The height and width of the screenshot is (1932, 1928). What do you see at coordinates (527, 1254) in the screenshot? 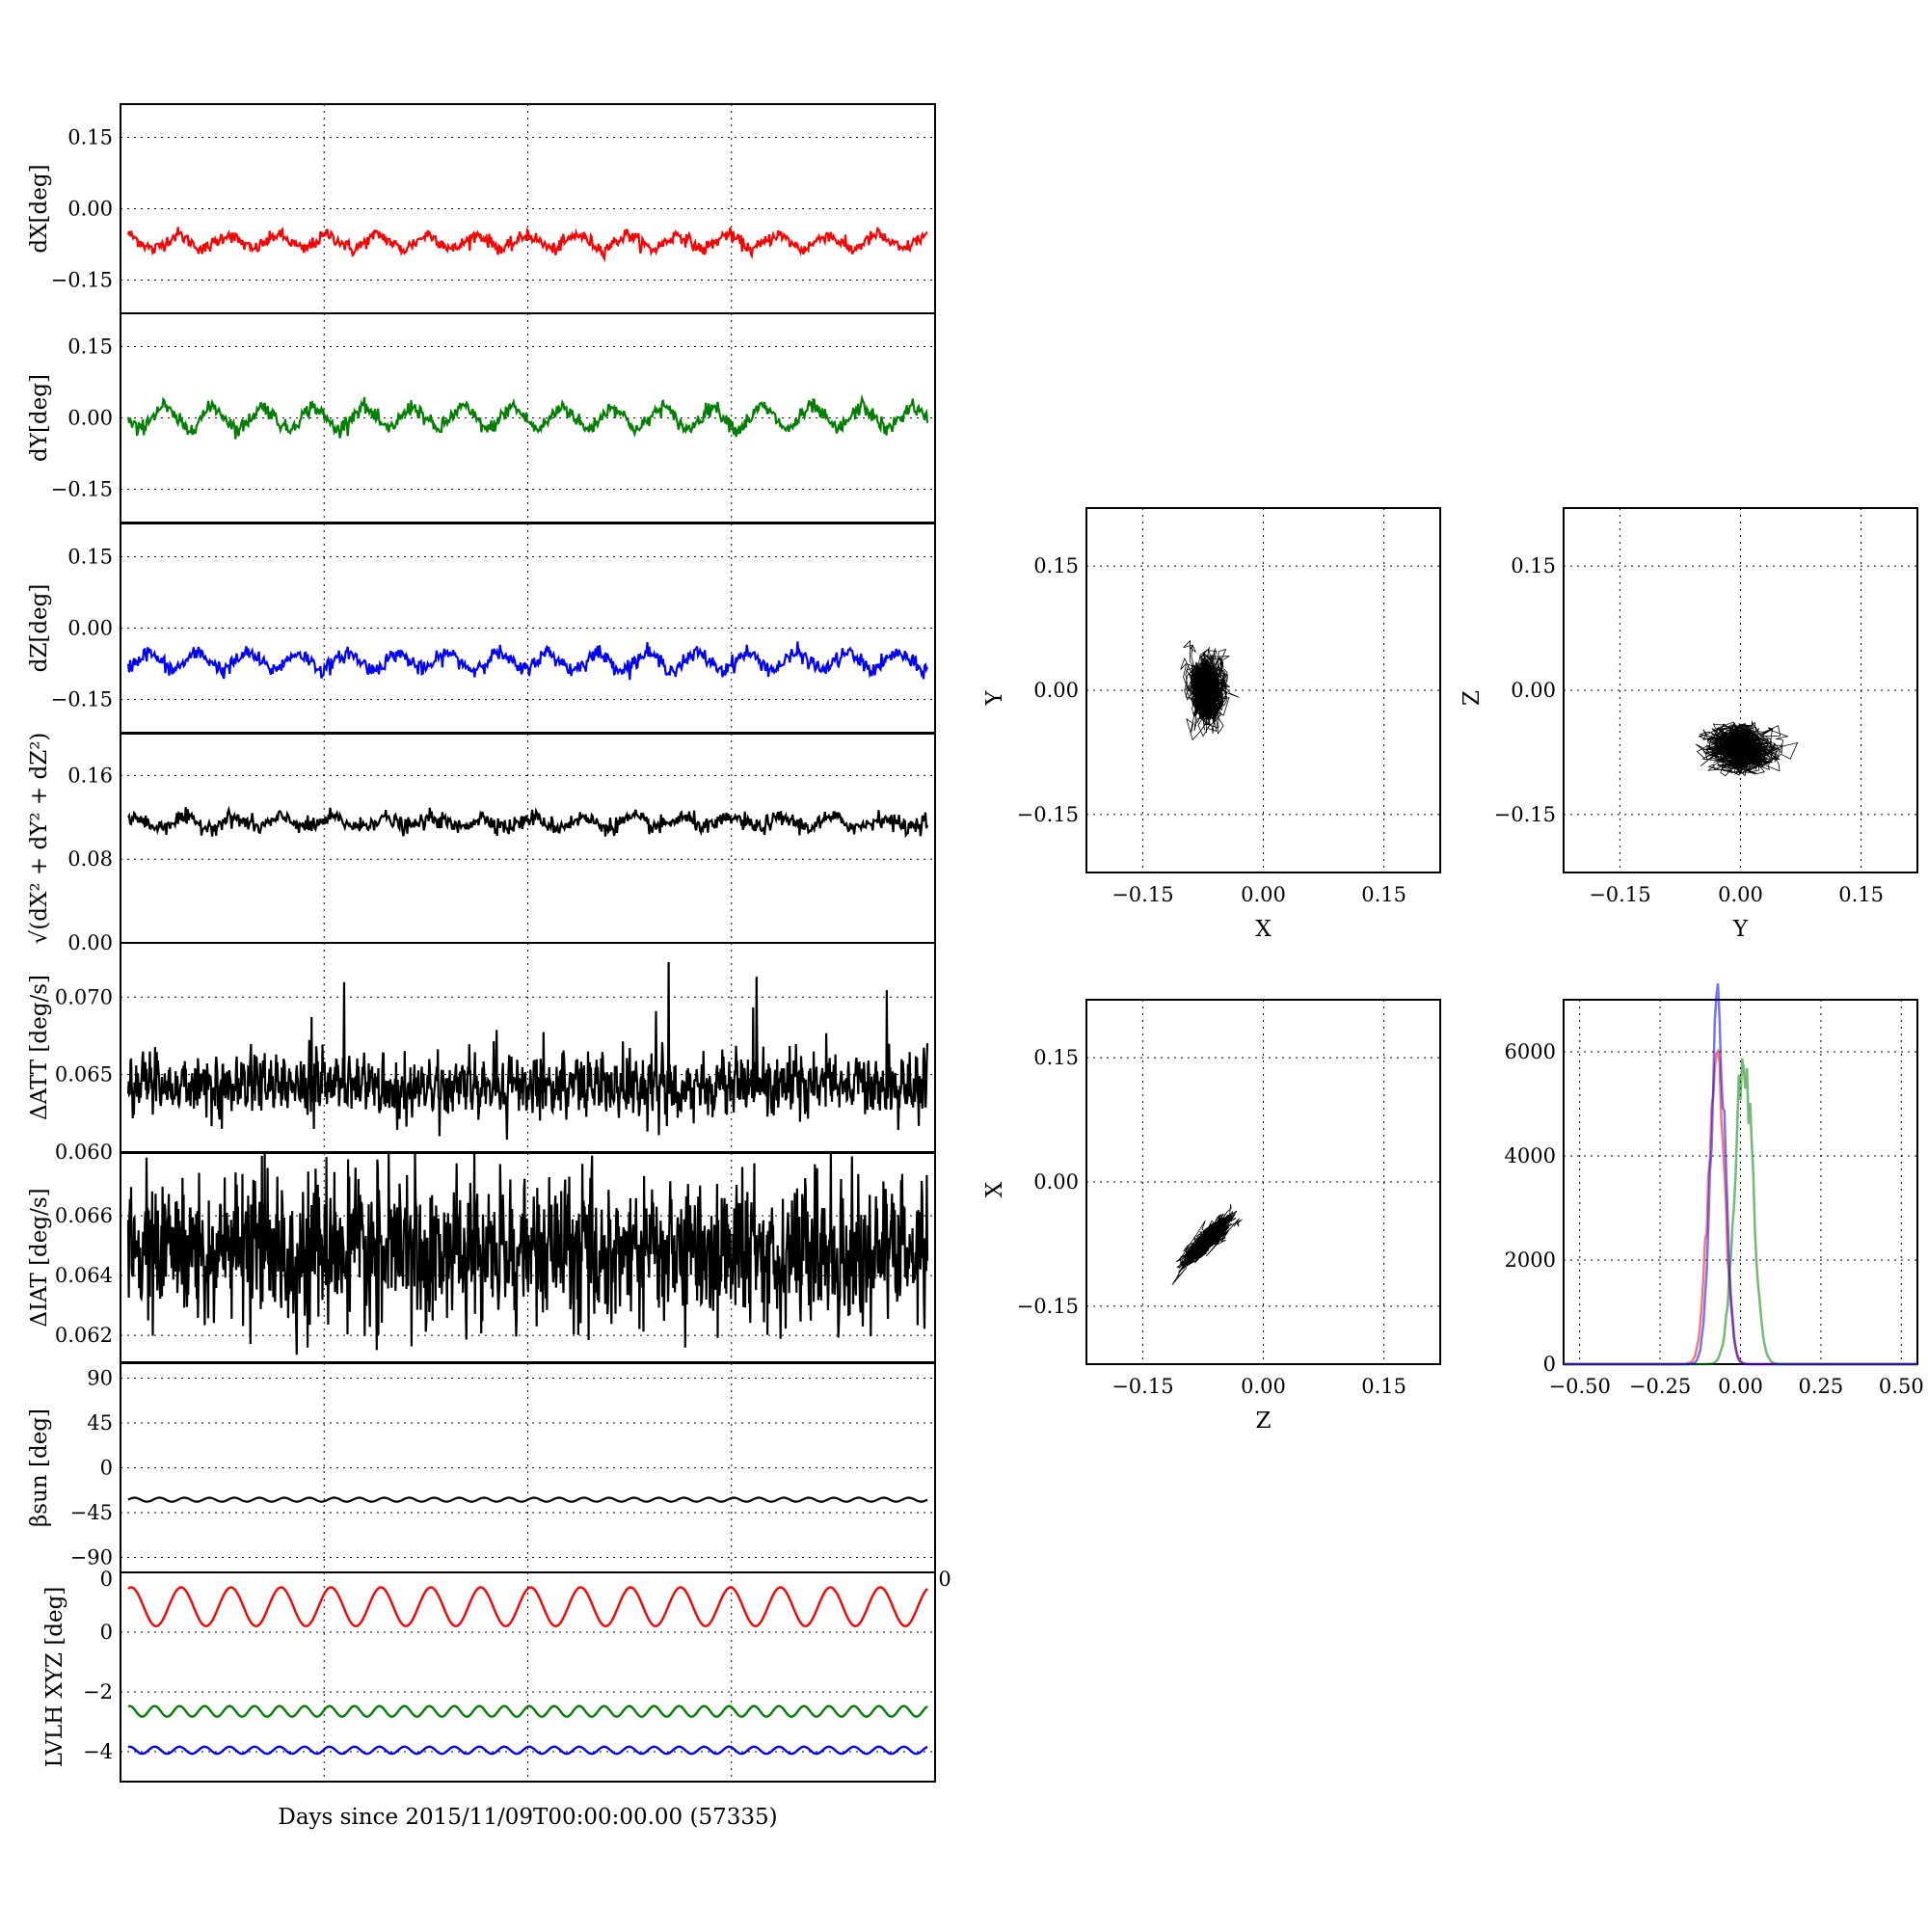
I see `series-line-diat` at bounding box center [527, 1254].